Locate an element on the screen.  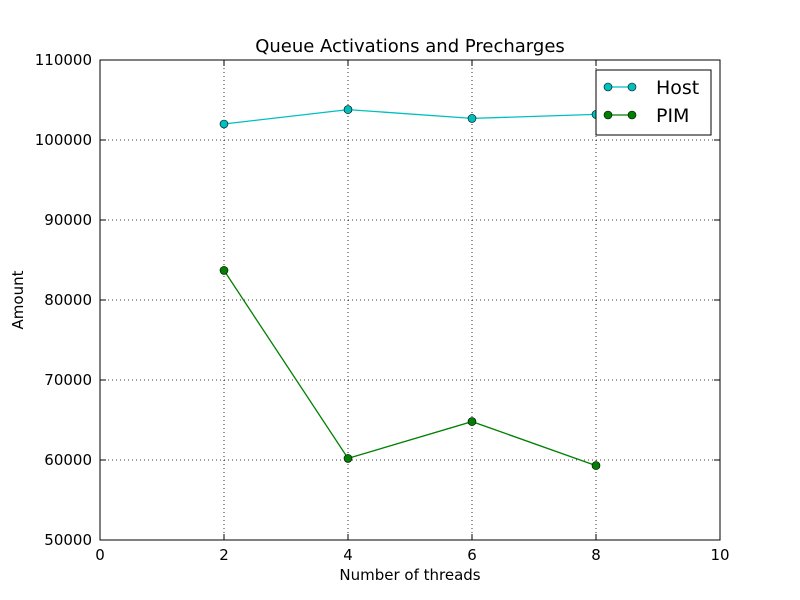
x-tick-label: 8 is located at coordinates (596, 555).